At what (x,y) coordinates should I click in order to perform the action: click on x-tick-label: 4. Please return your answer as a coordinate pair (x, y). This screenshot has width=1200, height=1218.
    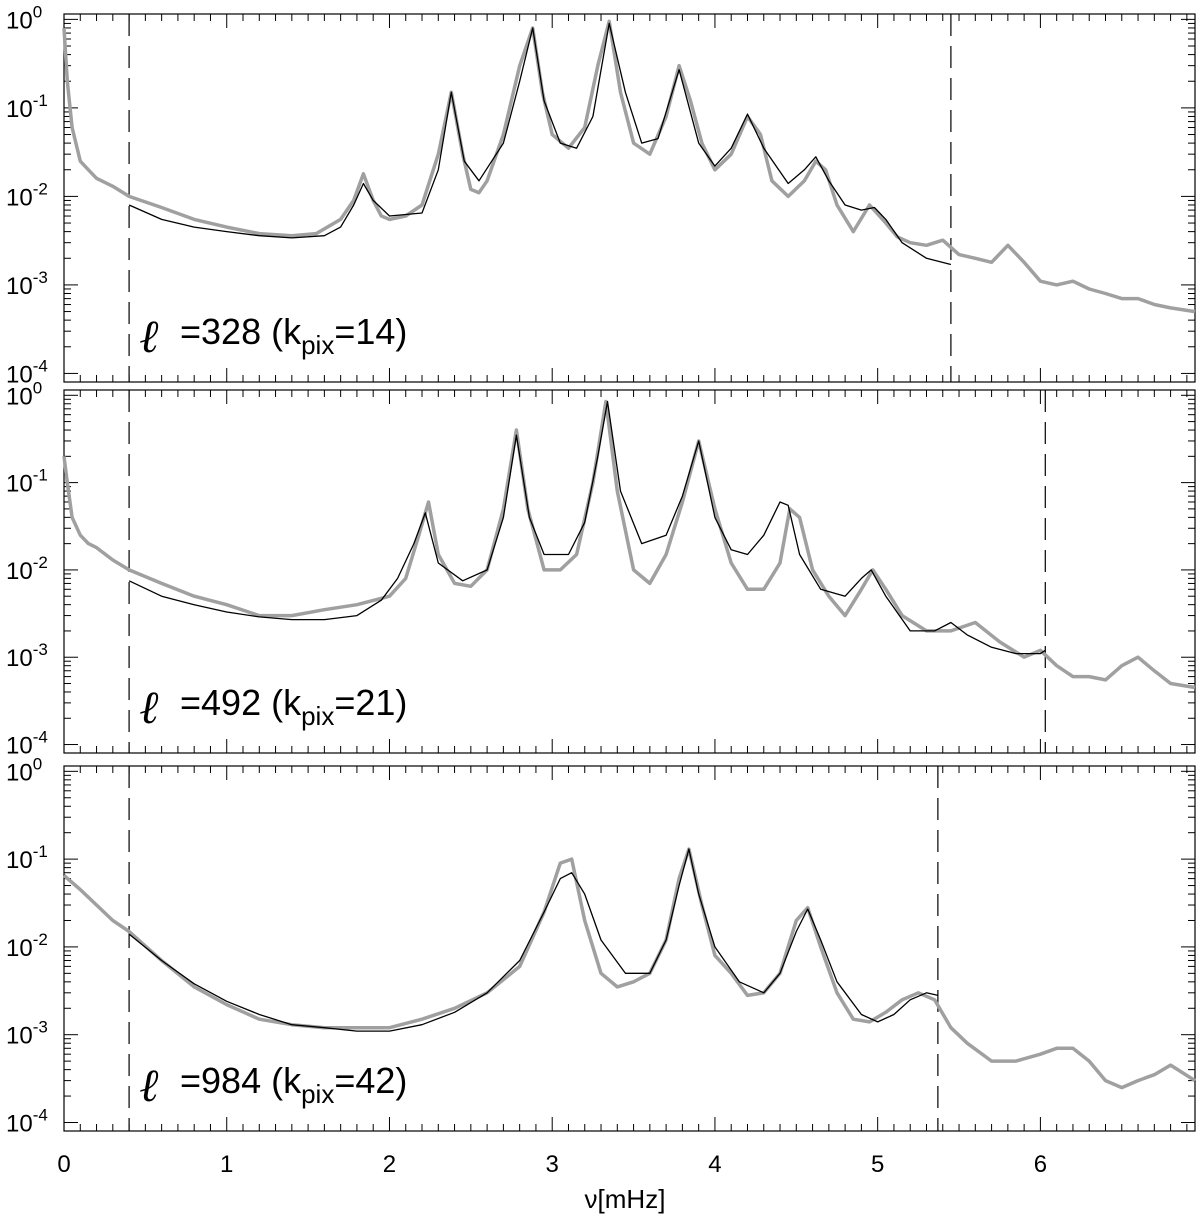
    Looking at the image, I should click on (714, 1164).